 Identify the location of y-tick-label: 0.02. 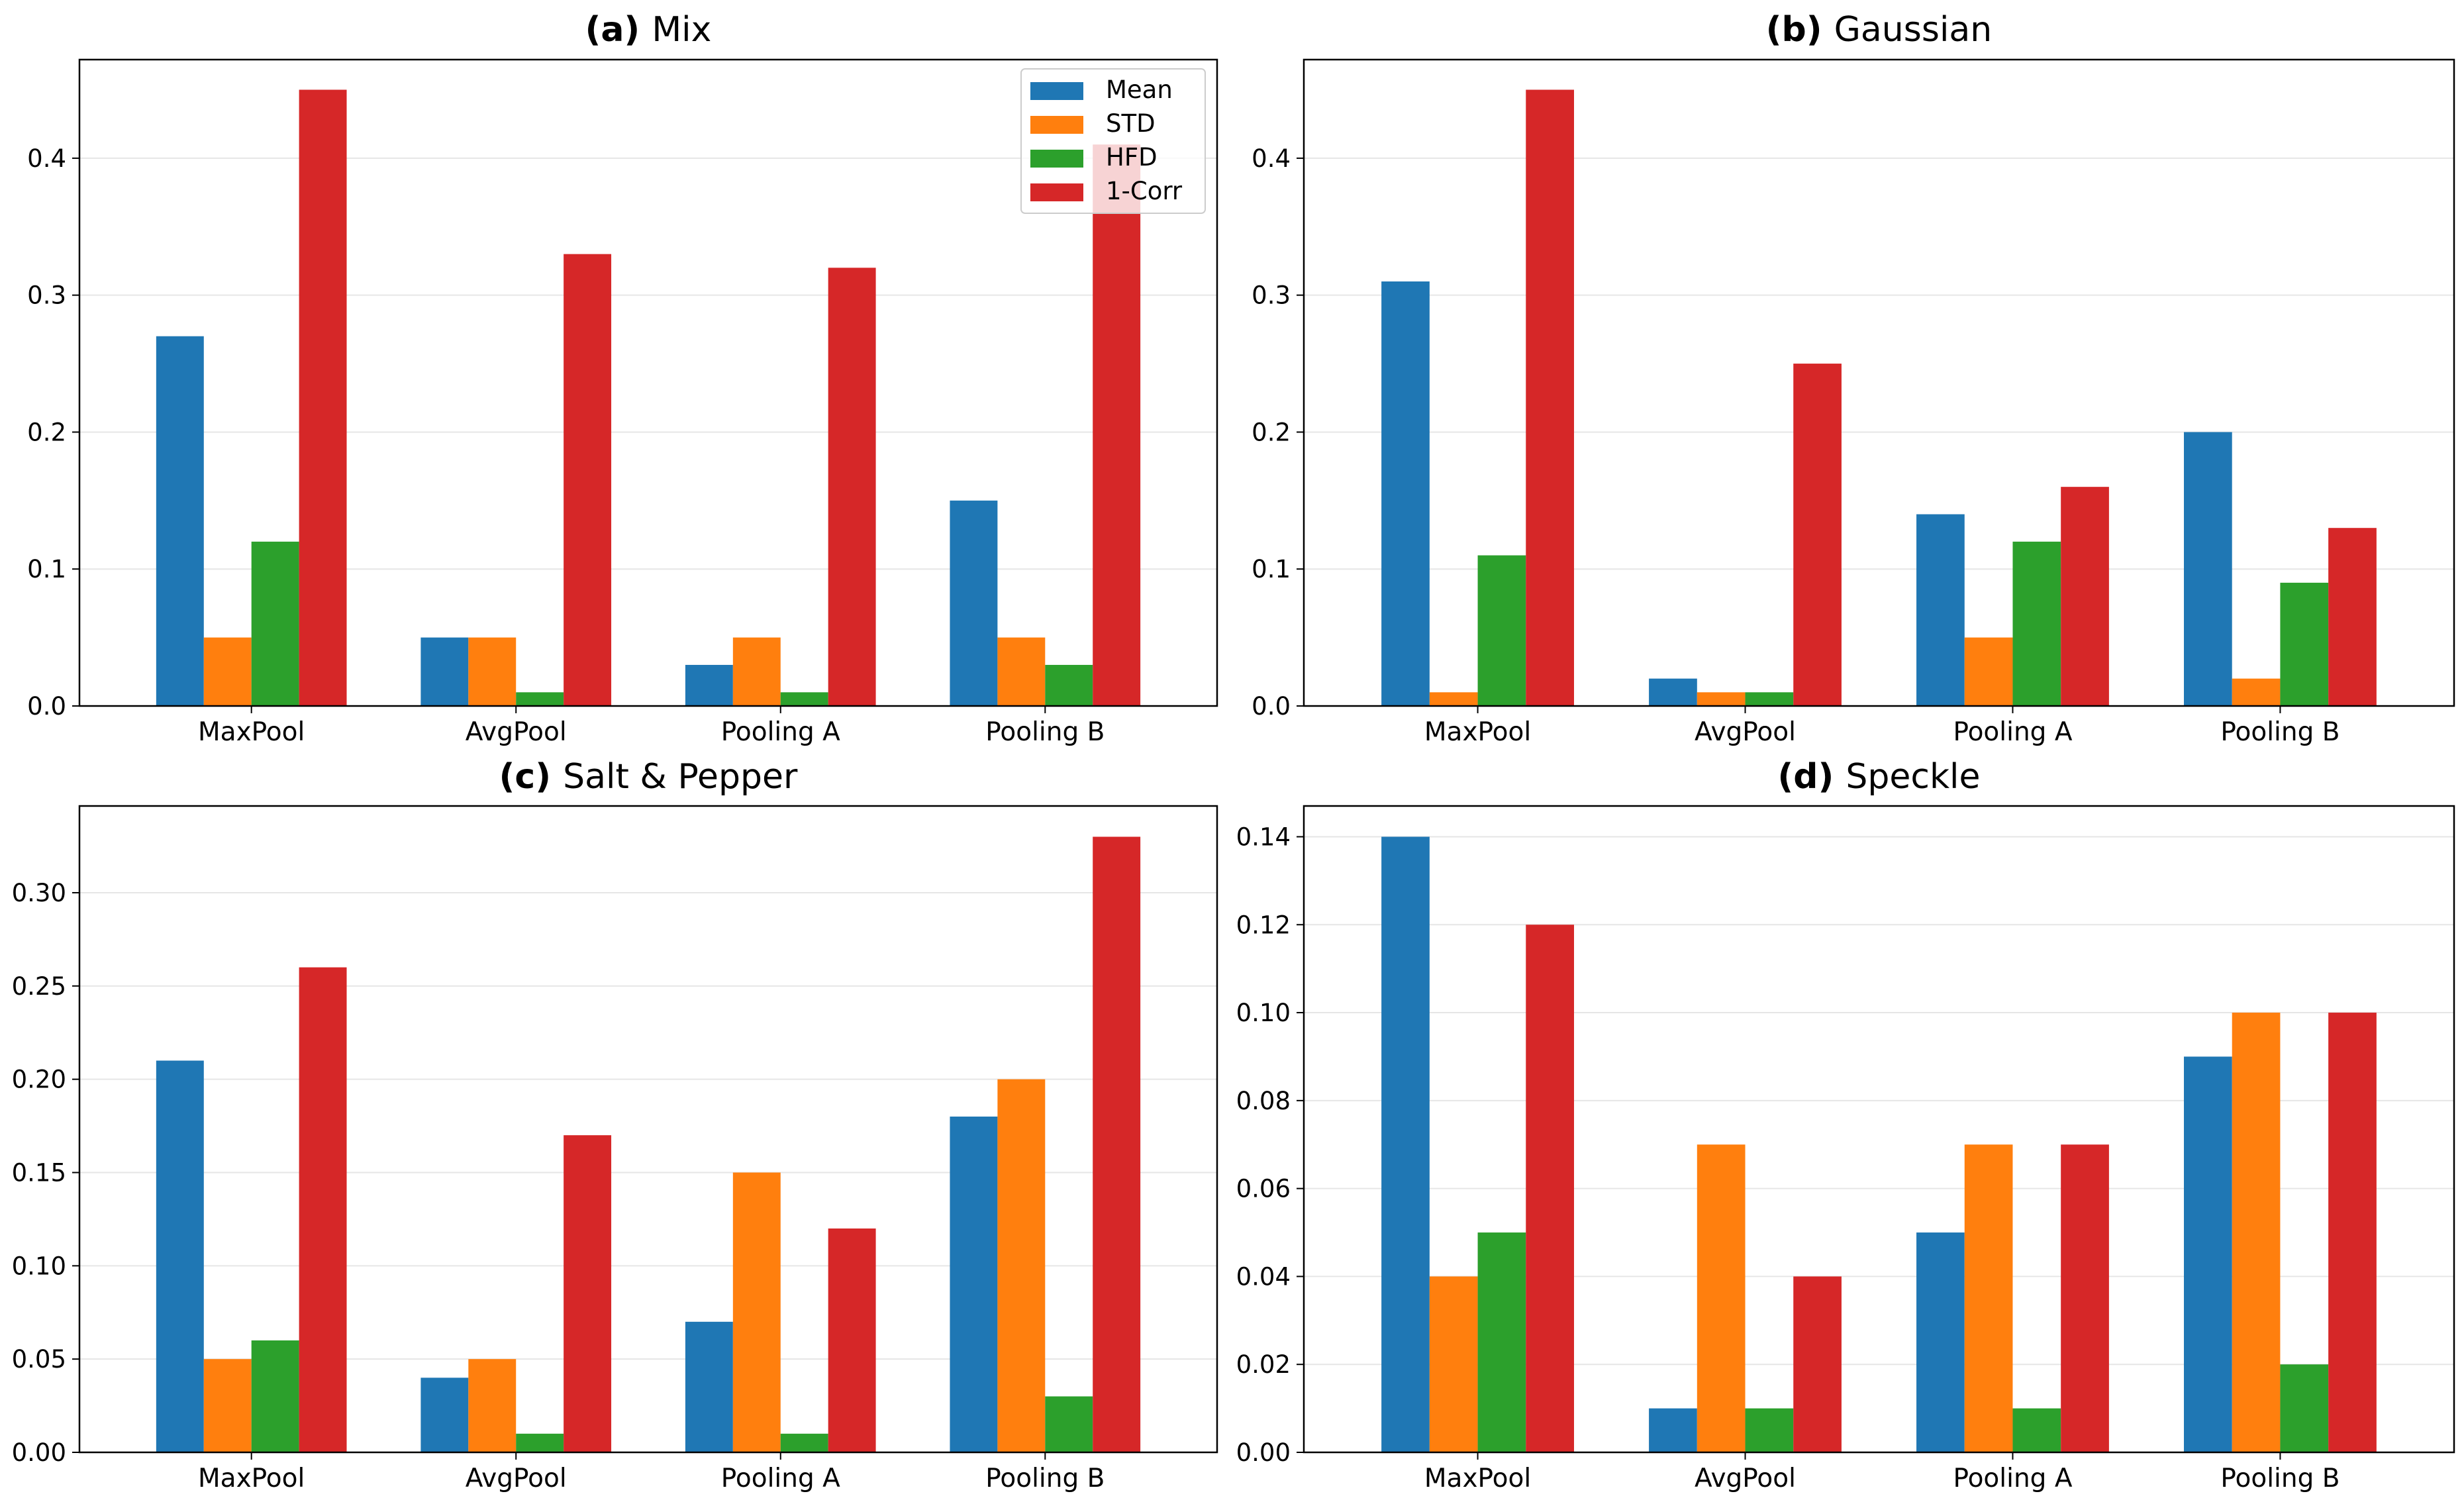
(1263, 1364).